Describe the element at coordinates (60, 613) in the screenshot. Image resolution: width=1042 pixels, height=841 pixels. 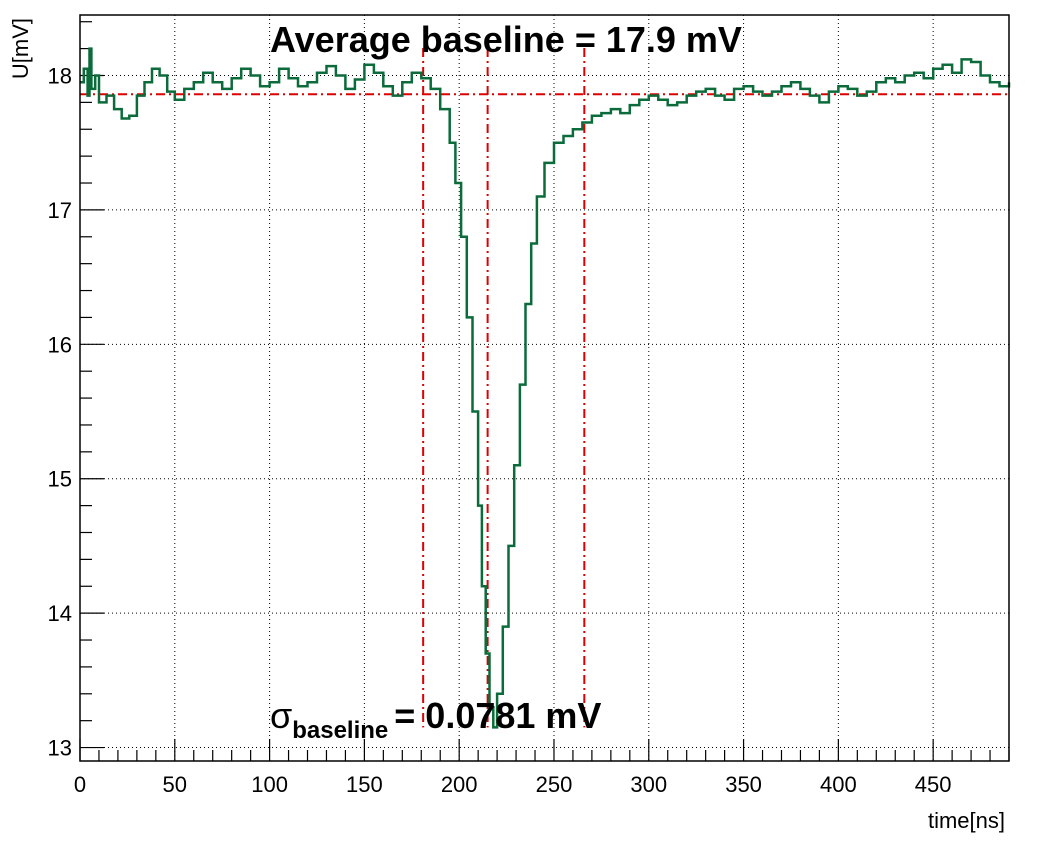
I see `y-tick-label: 14` at that location.